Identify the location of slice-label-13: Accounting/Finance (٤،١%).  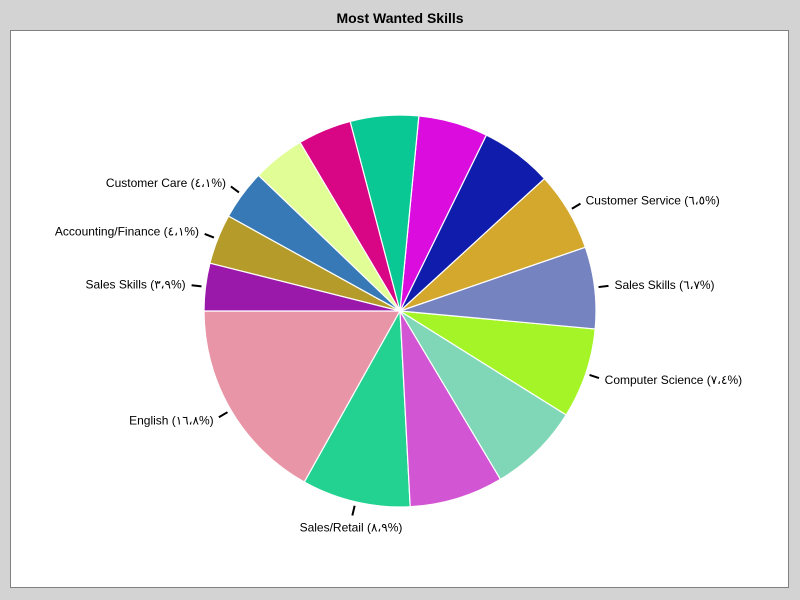
(127, 232).